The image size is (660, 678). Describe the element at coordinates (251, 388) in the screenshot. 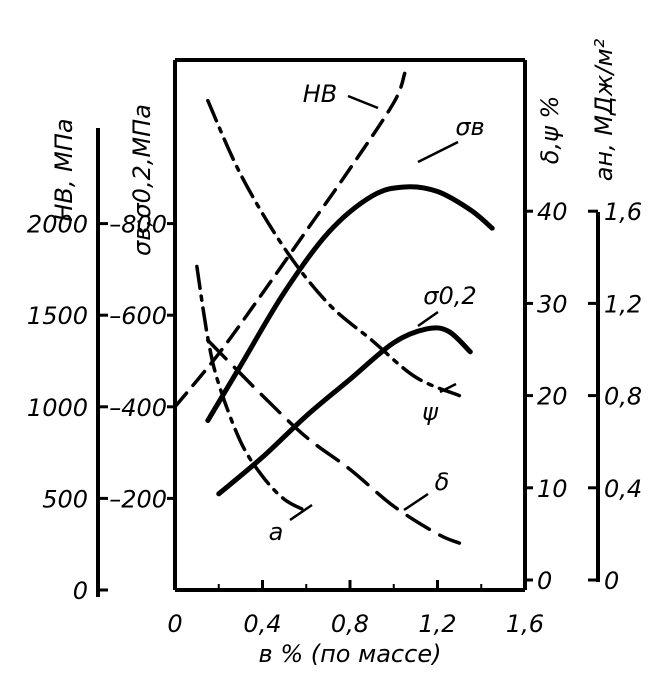

I see `series-line-a` at that location.